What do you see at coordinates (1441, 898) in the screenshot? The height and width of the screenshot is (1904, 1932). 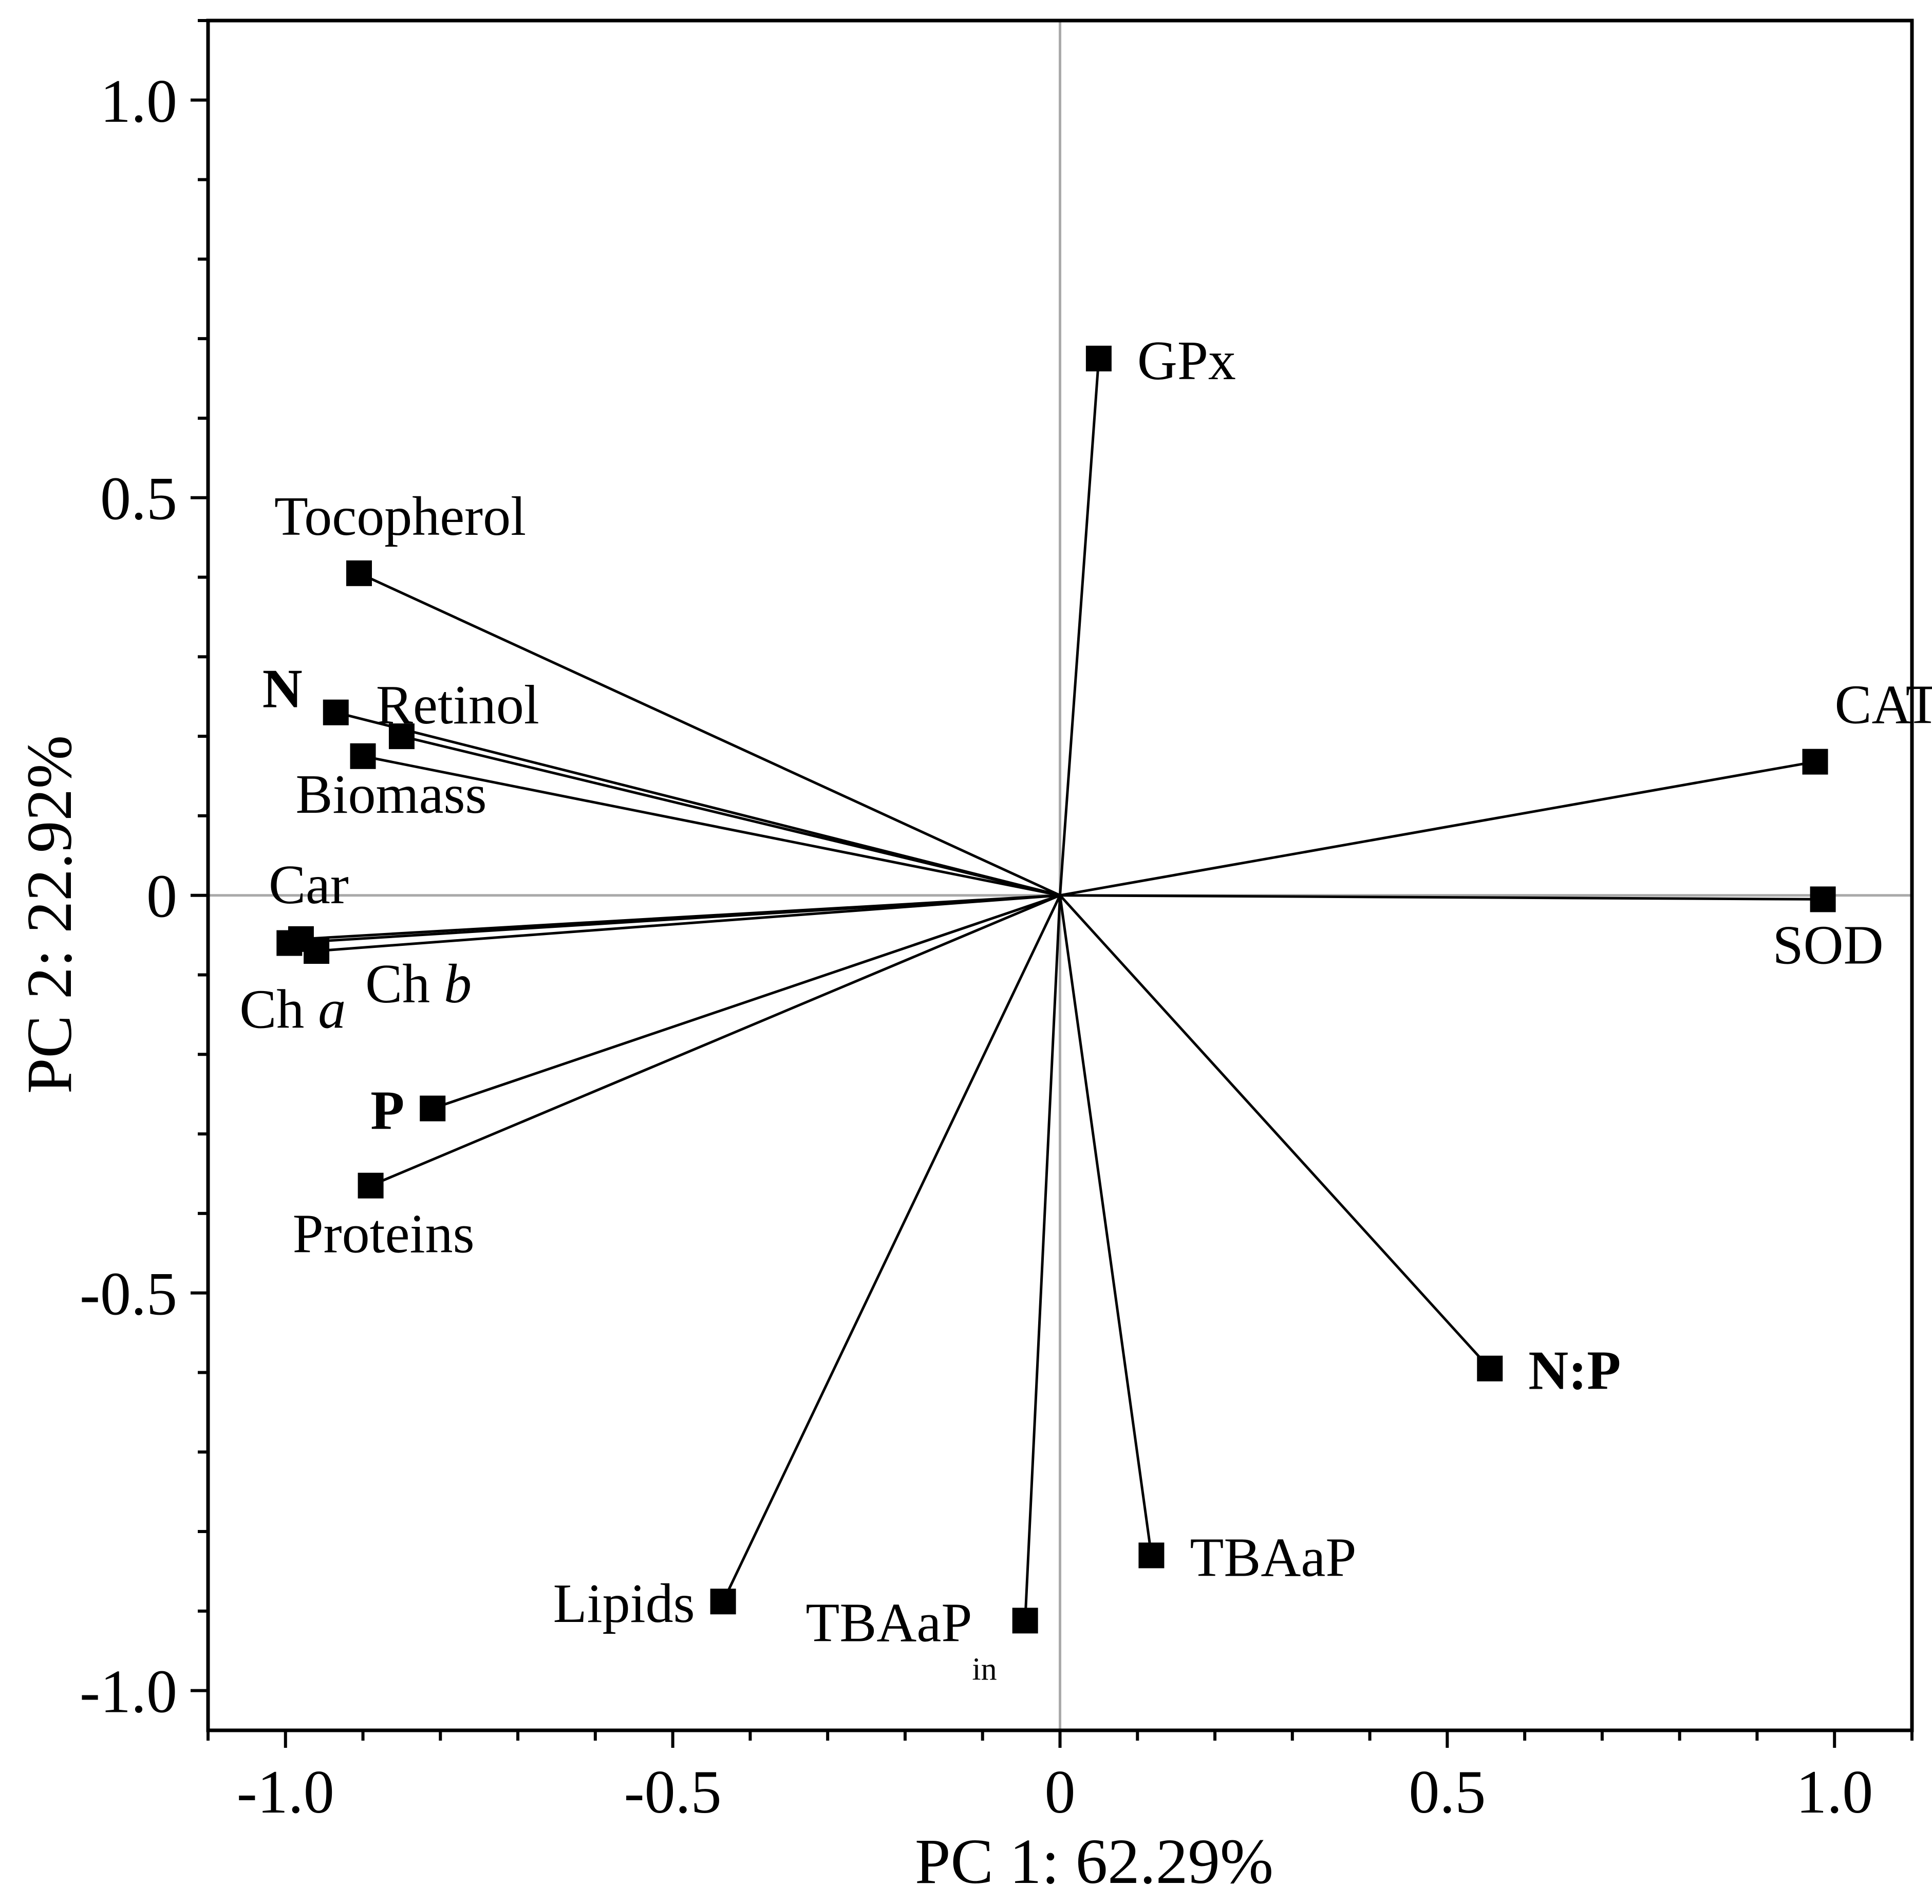 I see `vector-sod` at bounding box center [1441, 898].